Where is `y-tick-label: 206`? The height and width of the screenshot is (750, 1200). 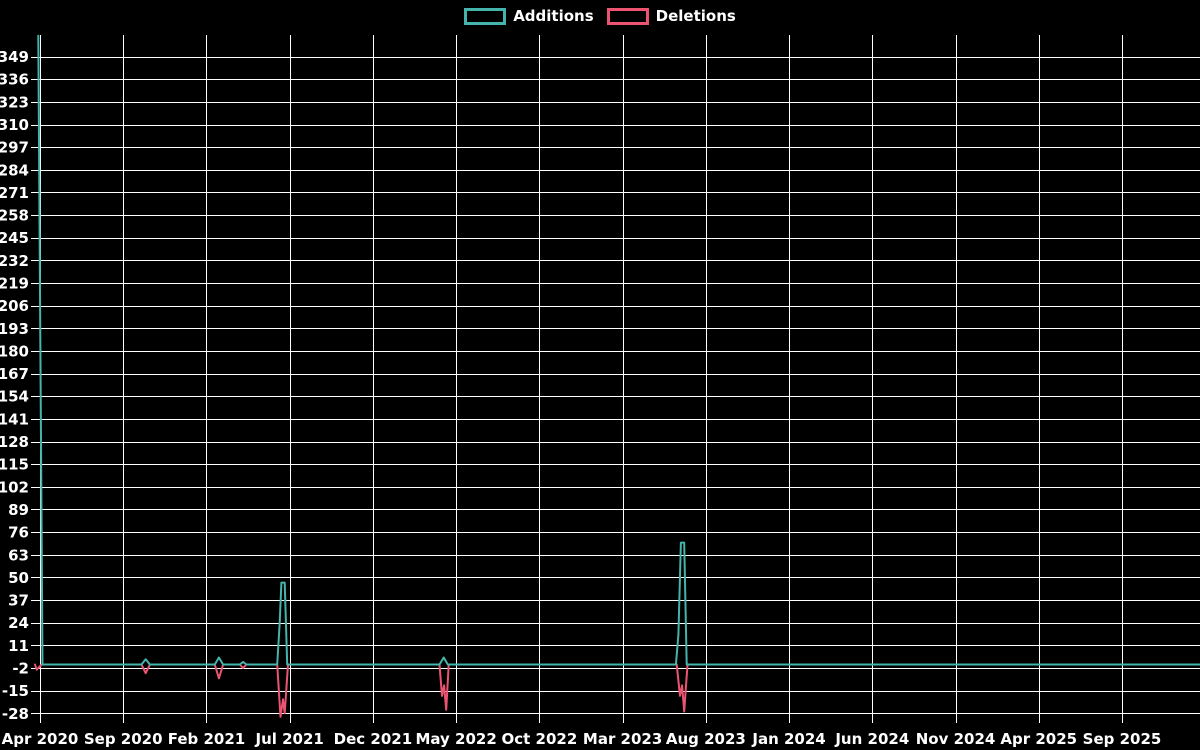 y-tick-label: 206 is located at coordinates (14, 306).